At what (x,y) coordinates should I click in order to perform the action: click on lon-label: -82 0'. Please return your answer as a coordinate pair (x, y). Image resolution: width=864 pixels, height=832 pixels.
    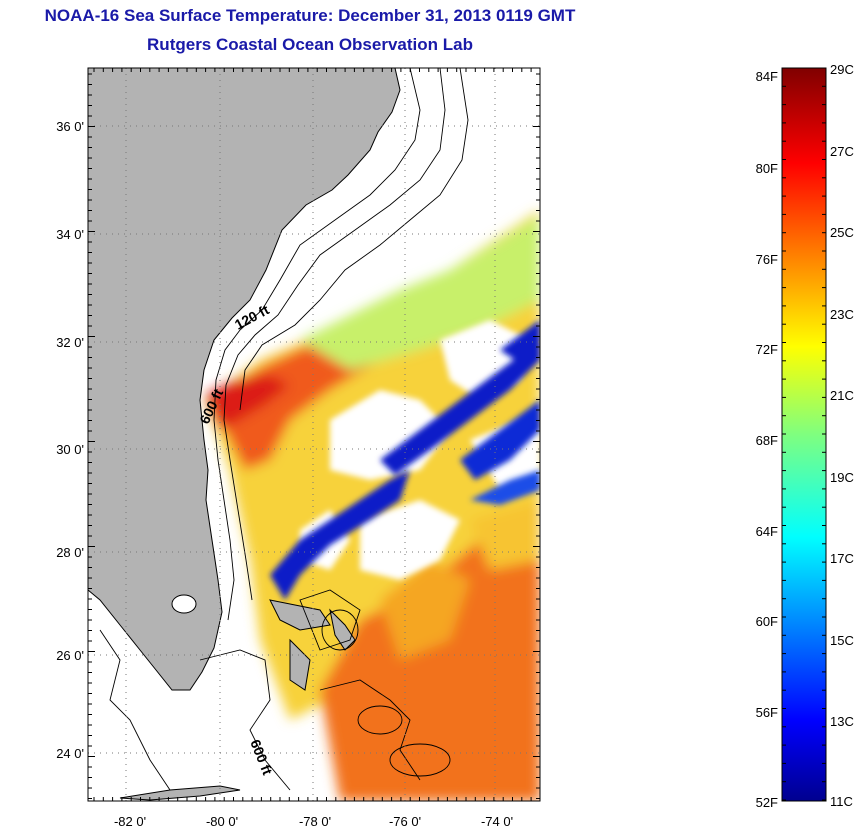
    Looking at the image, I should click on (130, 821).